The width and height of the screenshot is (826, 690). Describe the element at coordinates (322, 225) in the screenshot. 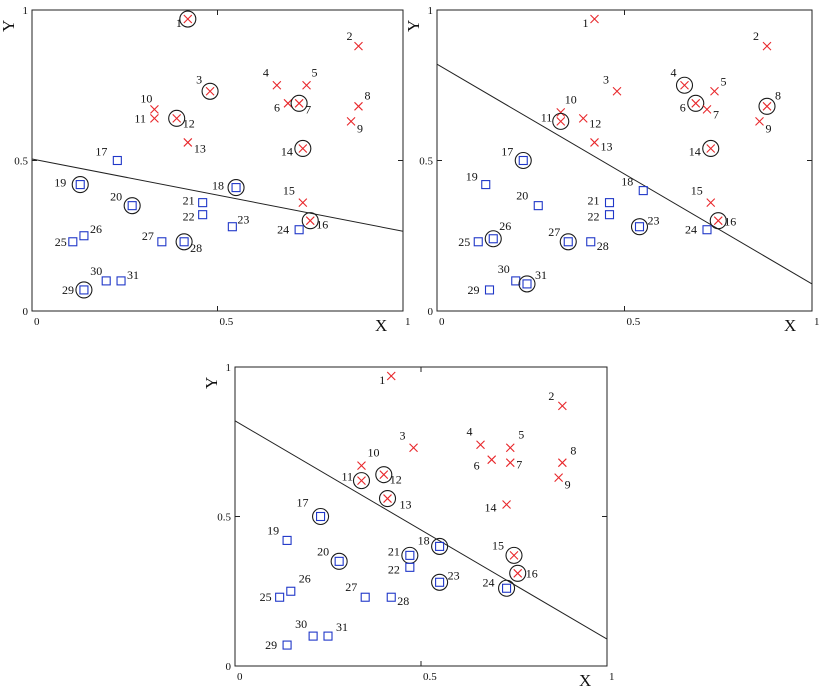

I see `point-label: 16` at that location.